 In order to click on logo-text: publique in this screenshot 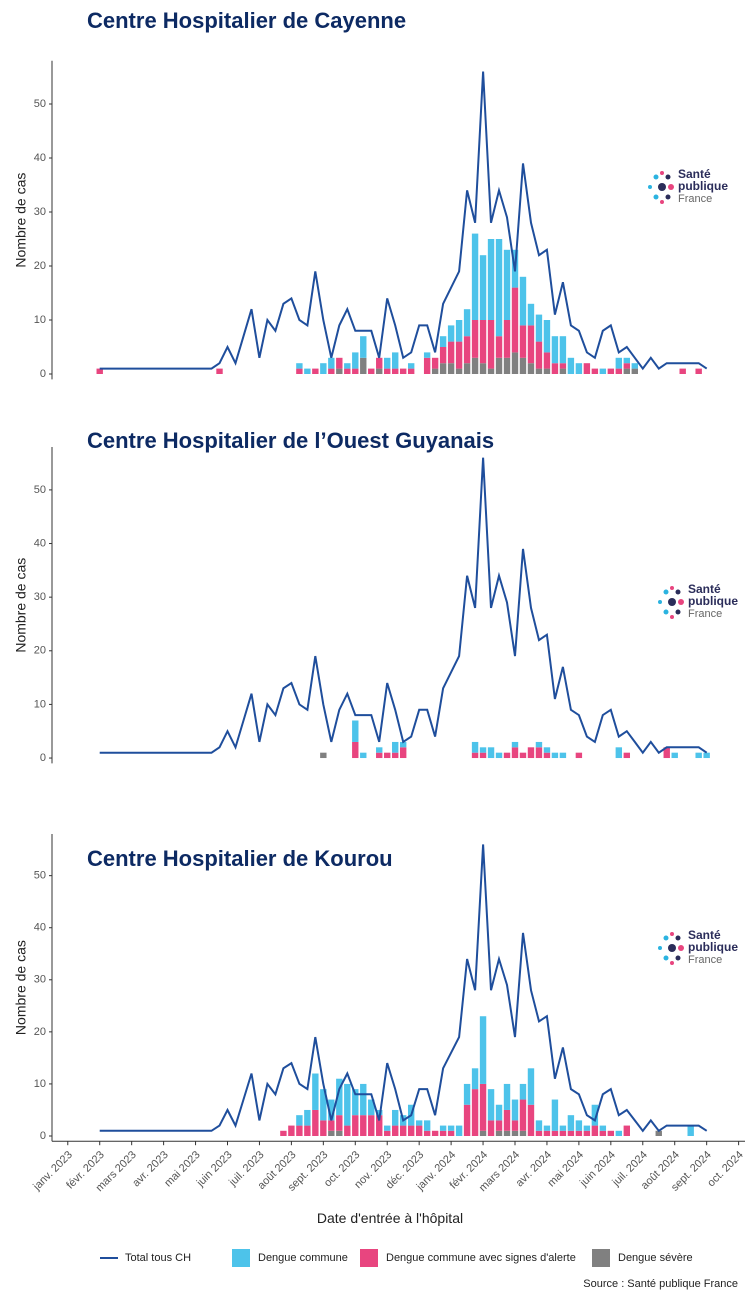, I will do `click(703, 186)`.